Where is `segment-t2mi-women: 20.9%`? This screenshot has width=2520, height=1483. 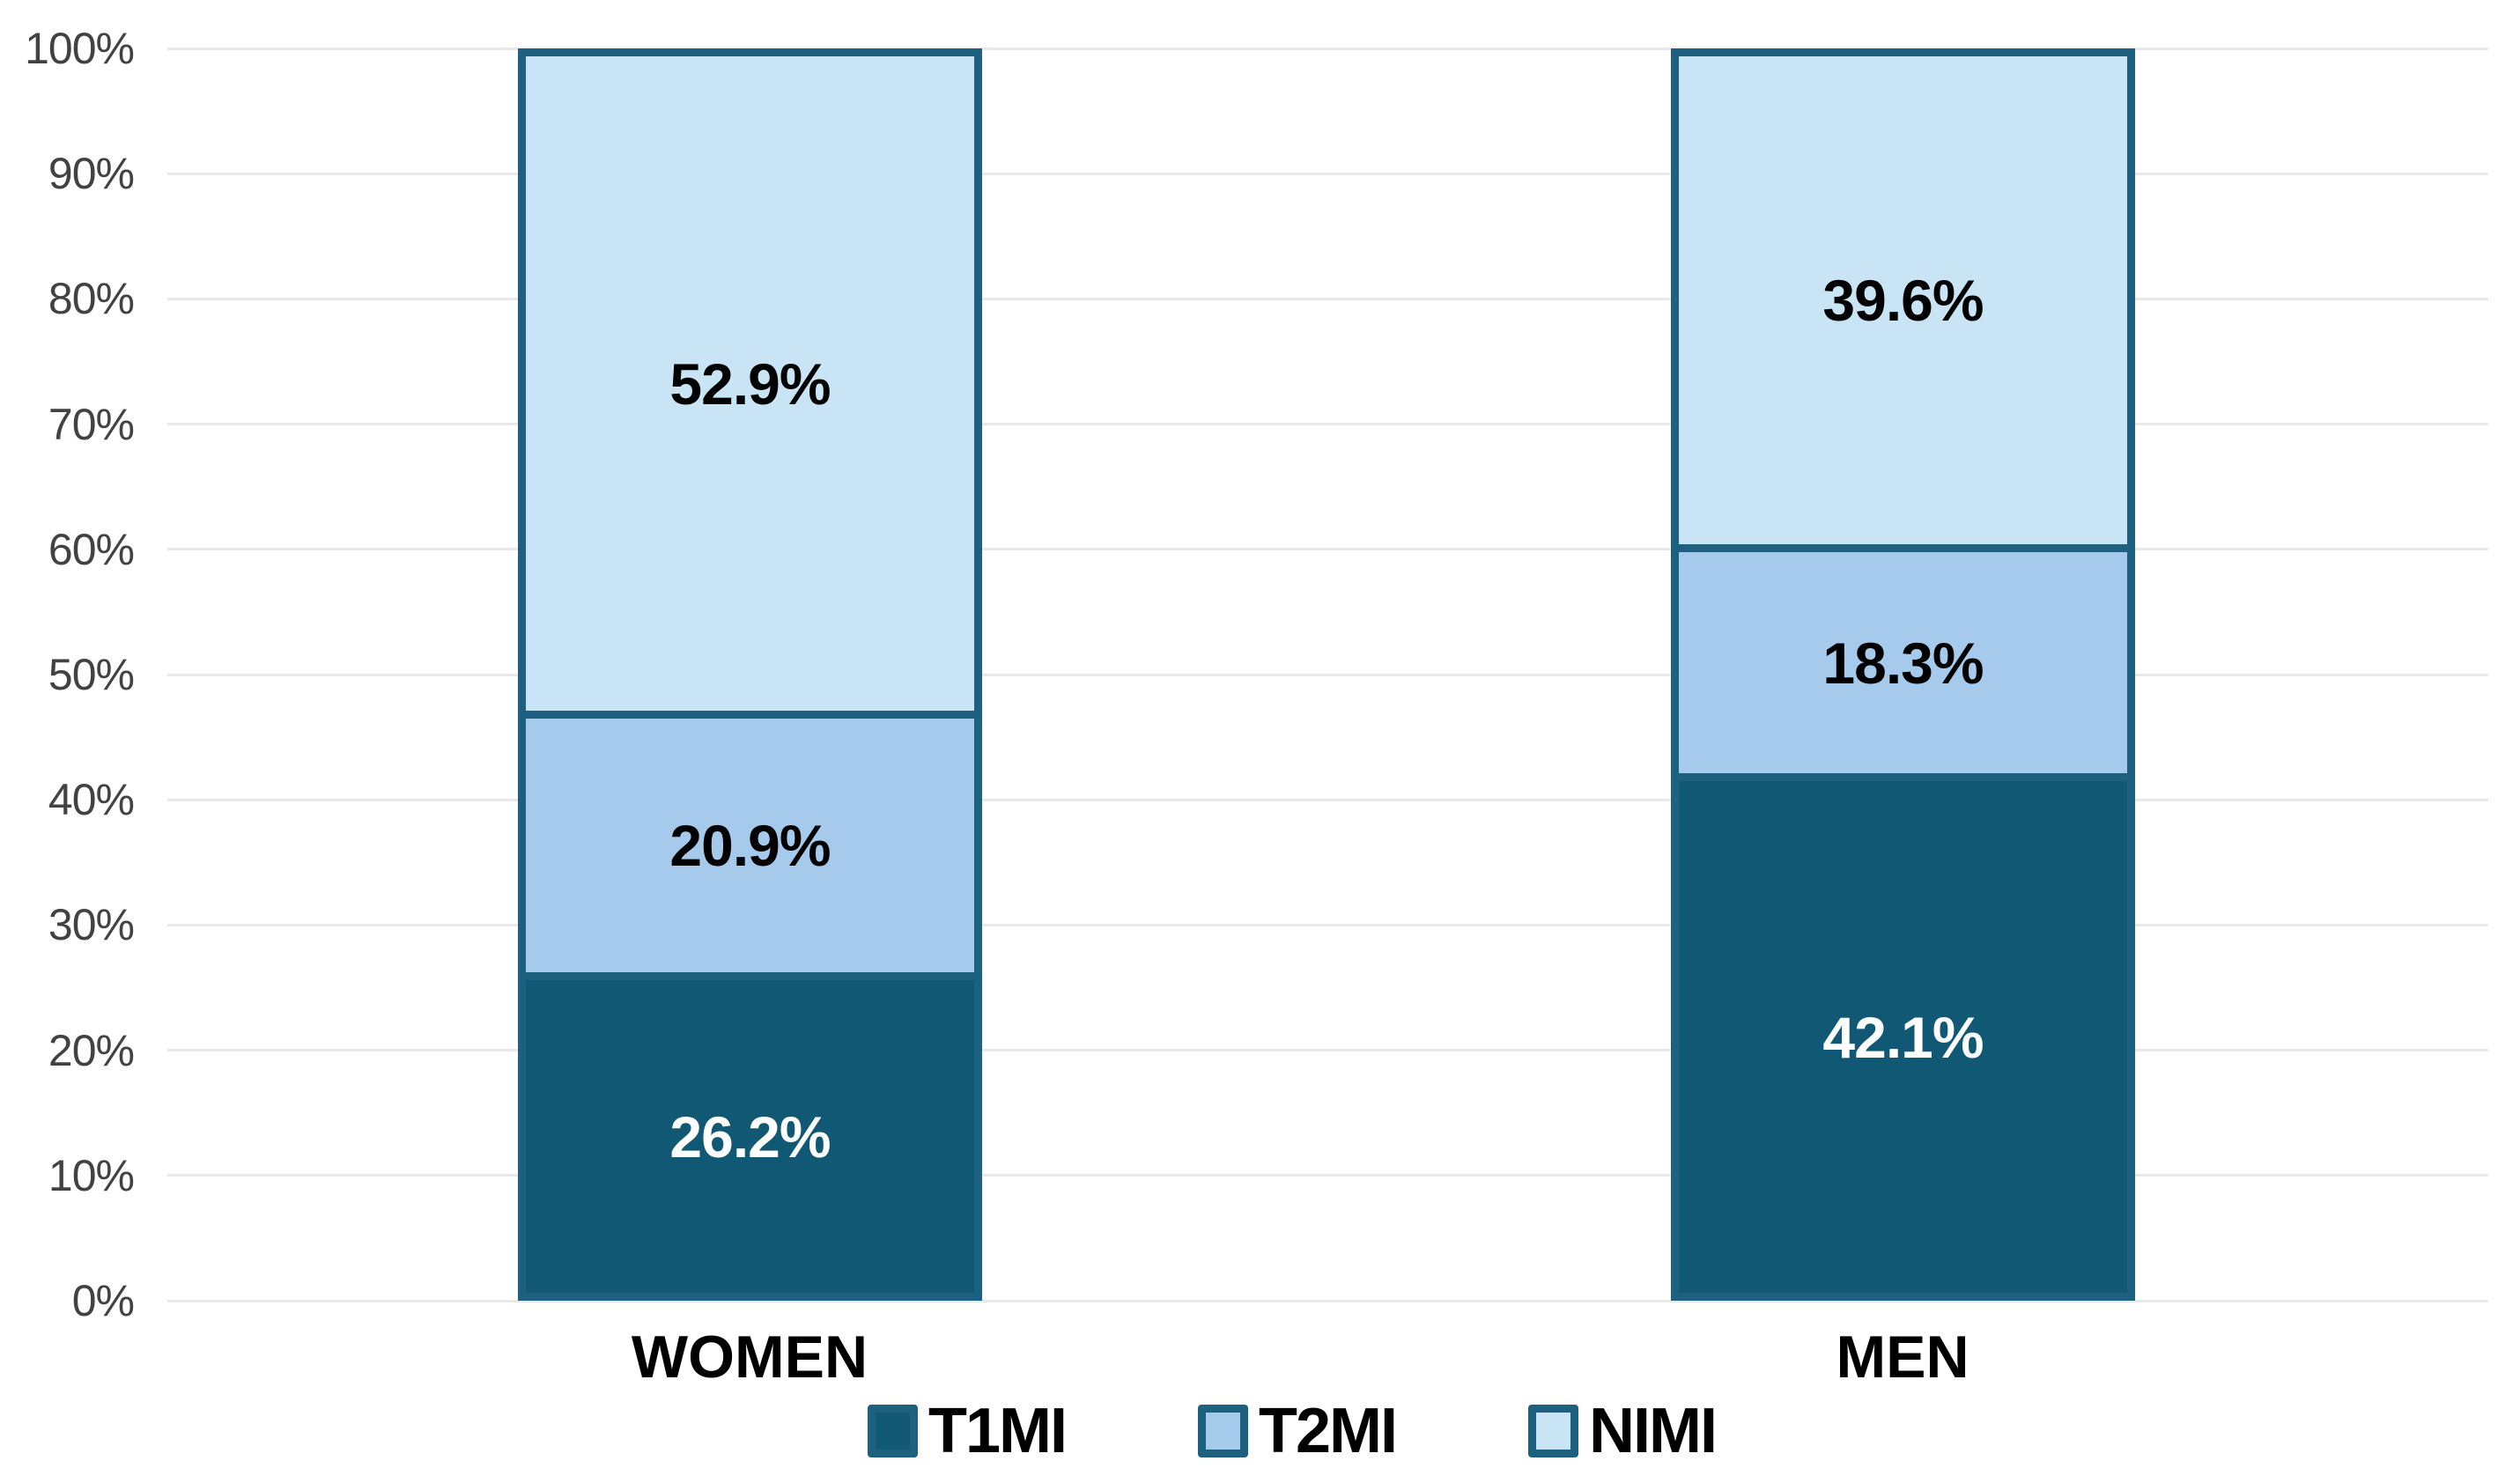 segment-t2mi-women: 20.9% is located at coordinates (750, 842).